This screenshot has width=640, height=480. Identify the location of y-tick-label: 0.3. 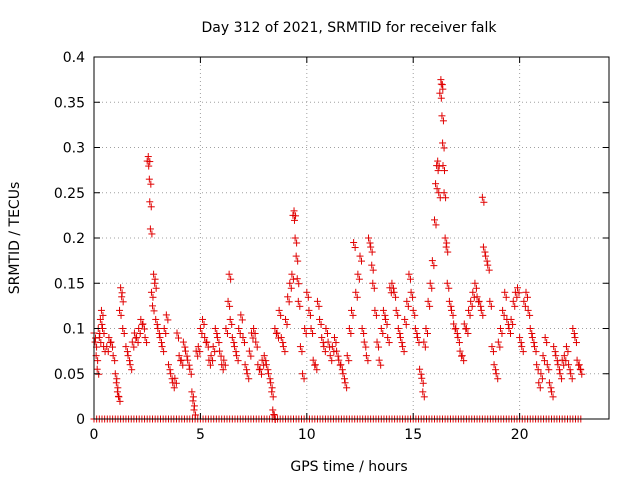
(74, 149).